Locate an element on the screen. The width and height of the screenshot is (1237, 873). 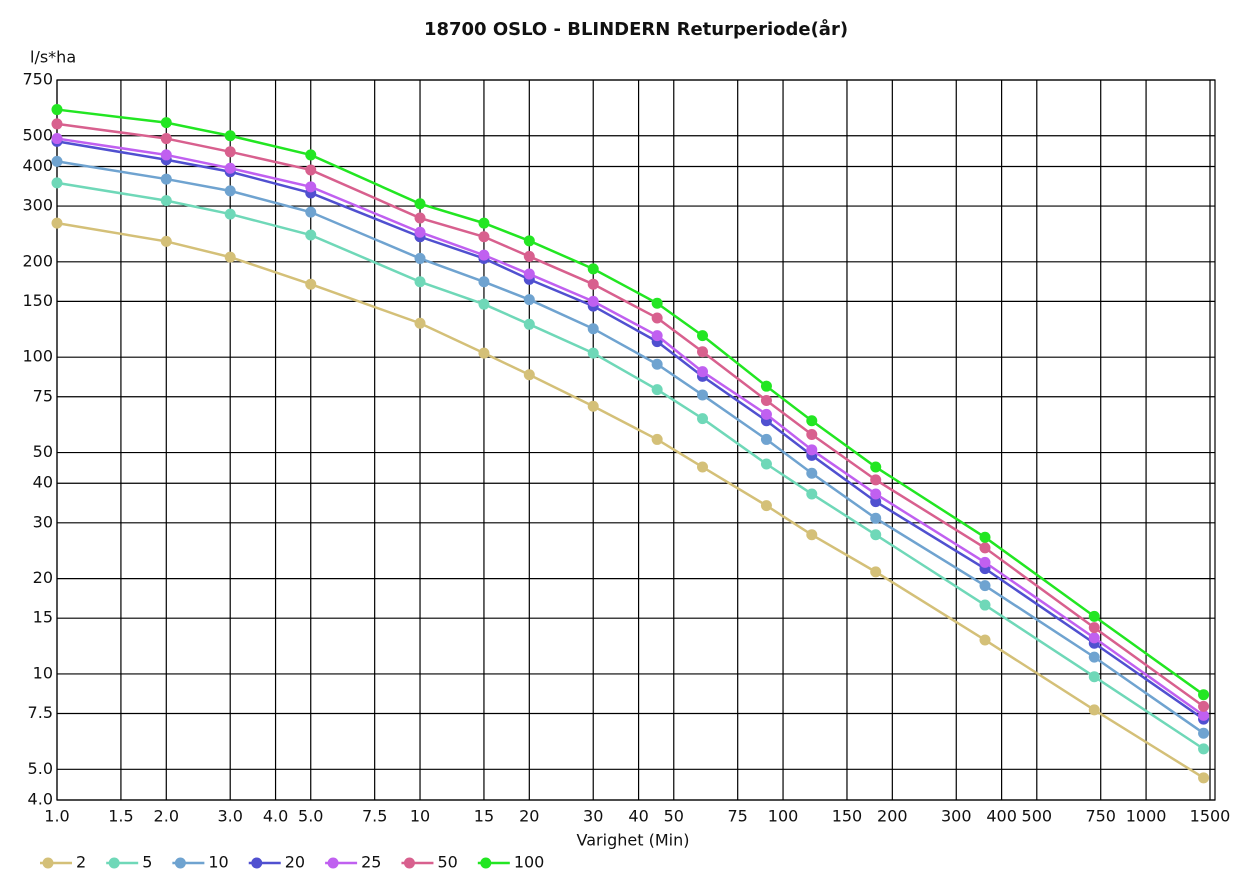
y-tick-label: 400 is located at coordinates (37, 165).